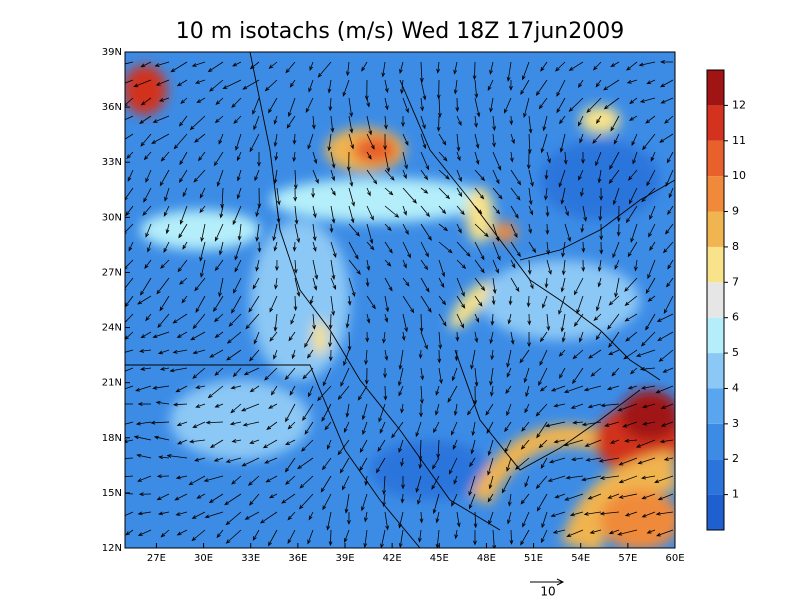 Image resolution: width=800 pixels, height=604 pixels. Describe the element at coordinates (580, 558) in the screenshot. I see `lon-tick-label: 54E` at that location.